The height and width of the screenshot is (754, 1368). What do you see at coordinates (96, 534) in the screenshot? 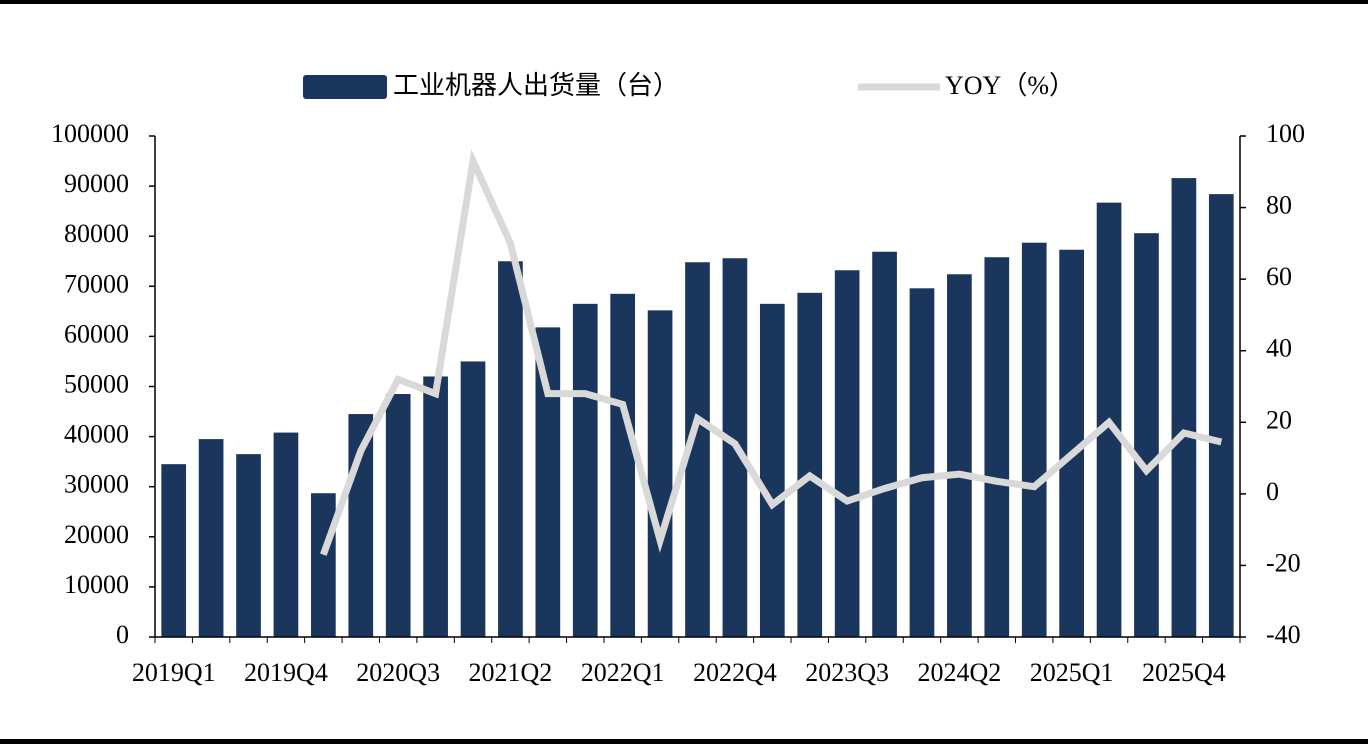
I see `y-tick-label: 20000` at bounding box center [96, 534].